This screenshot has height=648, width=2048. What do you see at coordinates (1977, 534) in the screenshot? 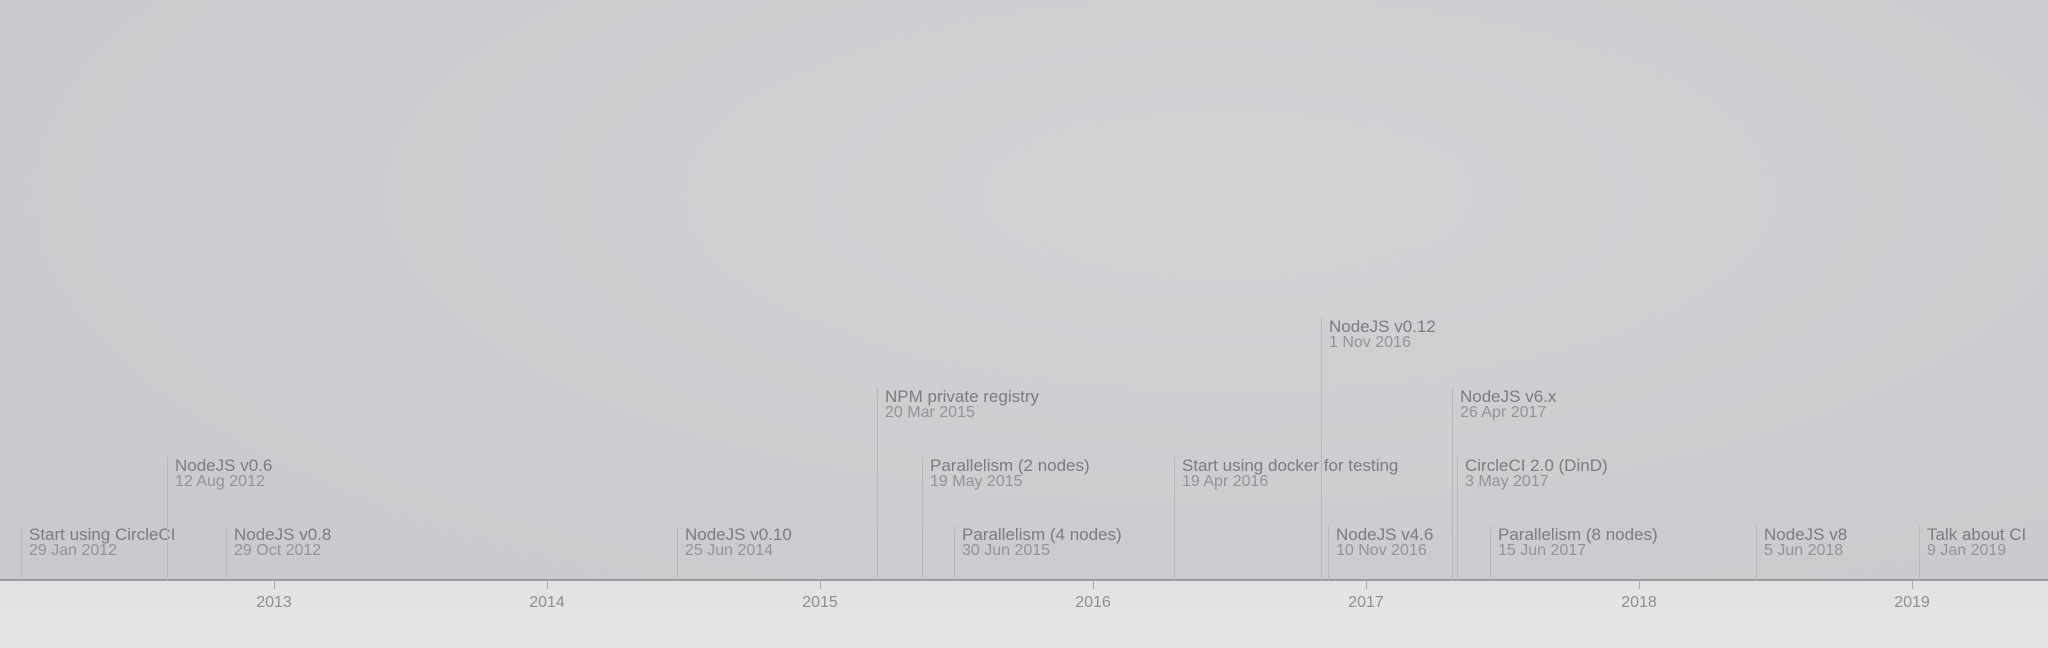
I see `event-title: Talk about CI` at bounding box center [1977, 534].